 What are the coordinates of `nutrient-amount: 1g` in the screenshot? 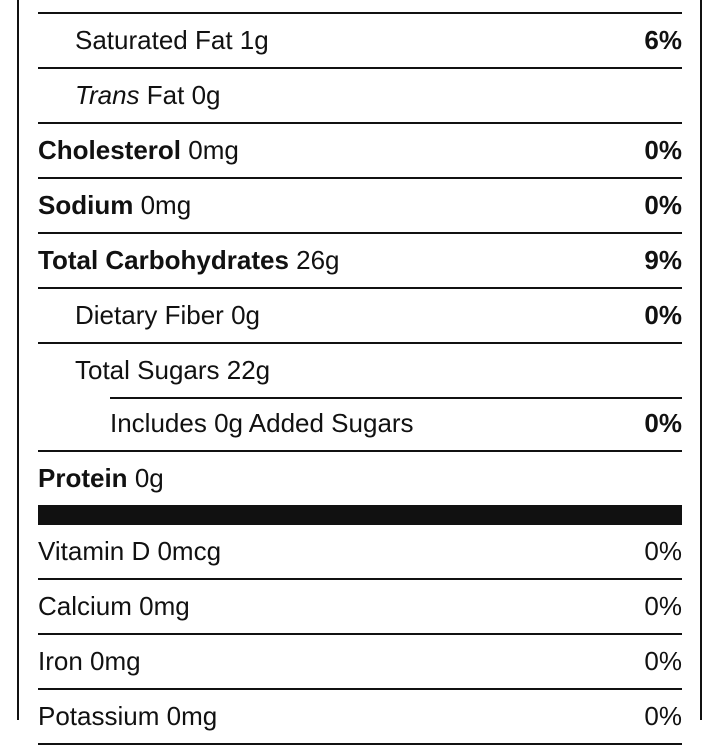 It's located at (254, 40).